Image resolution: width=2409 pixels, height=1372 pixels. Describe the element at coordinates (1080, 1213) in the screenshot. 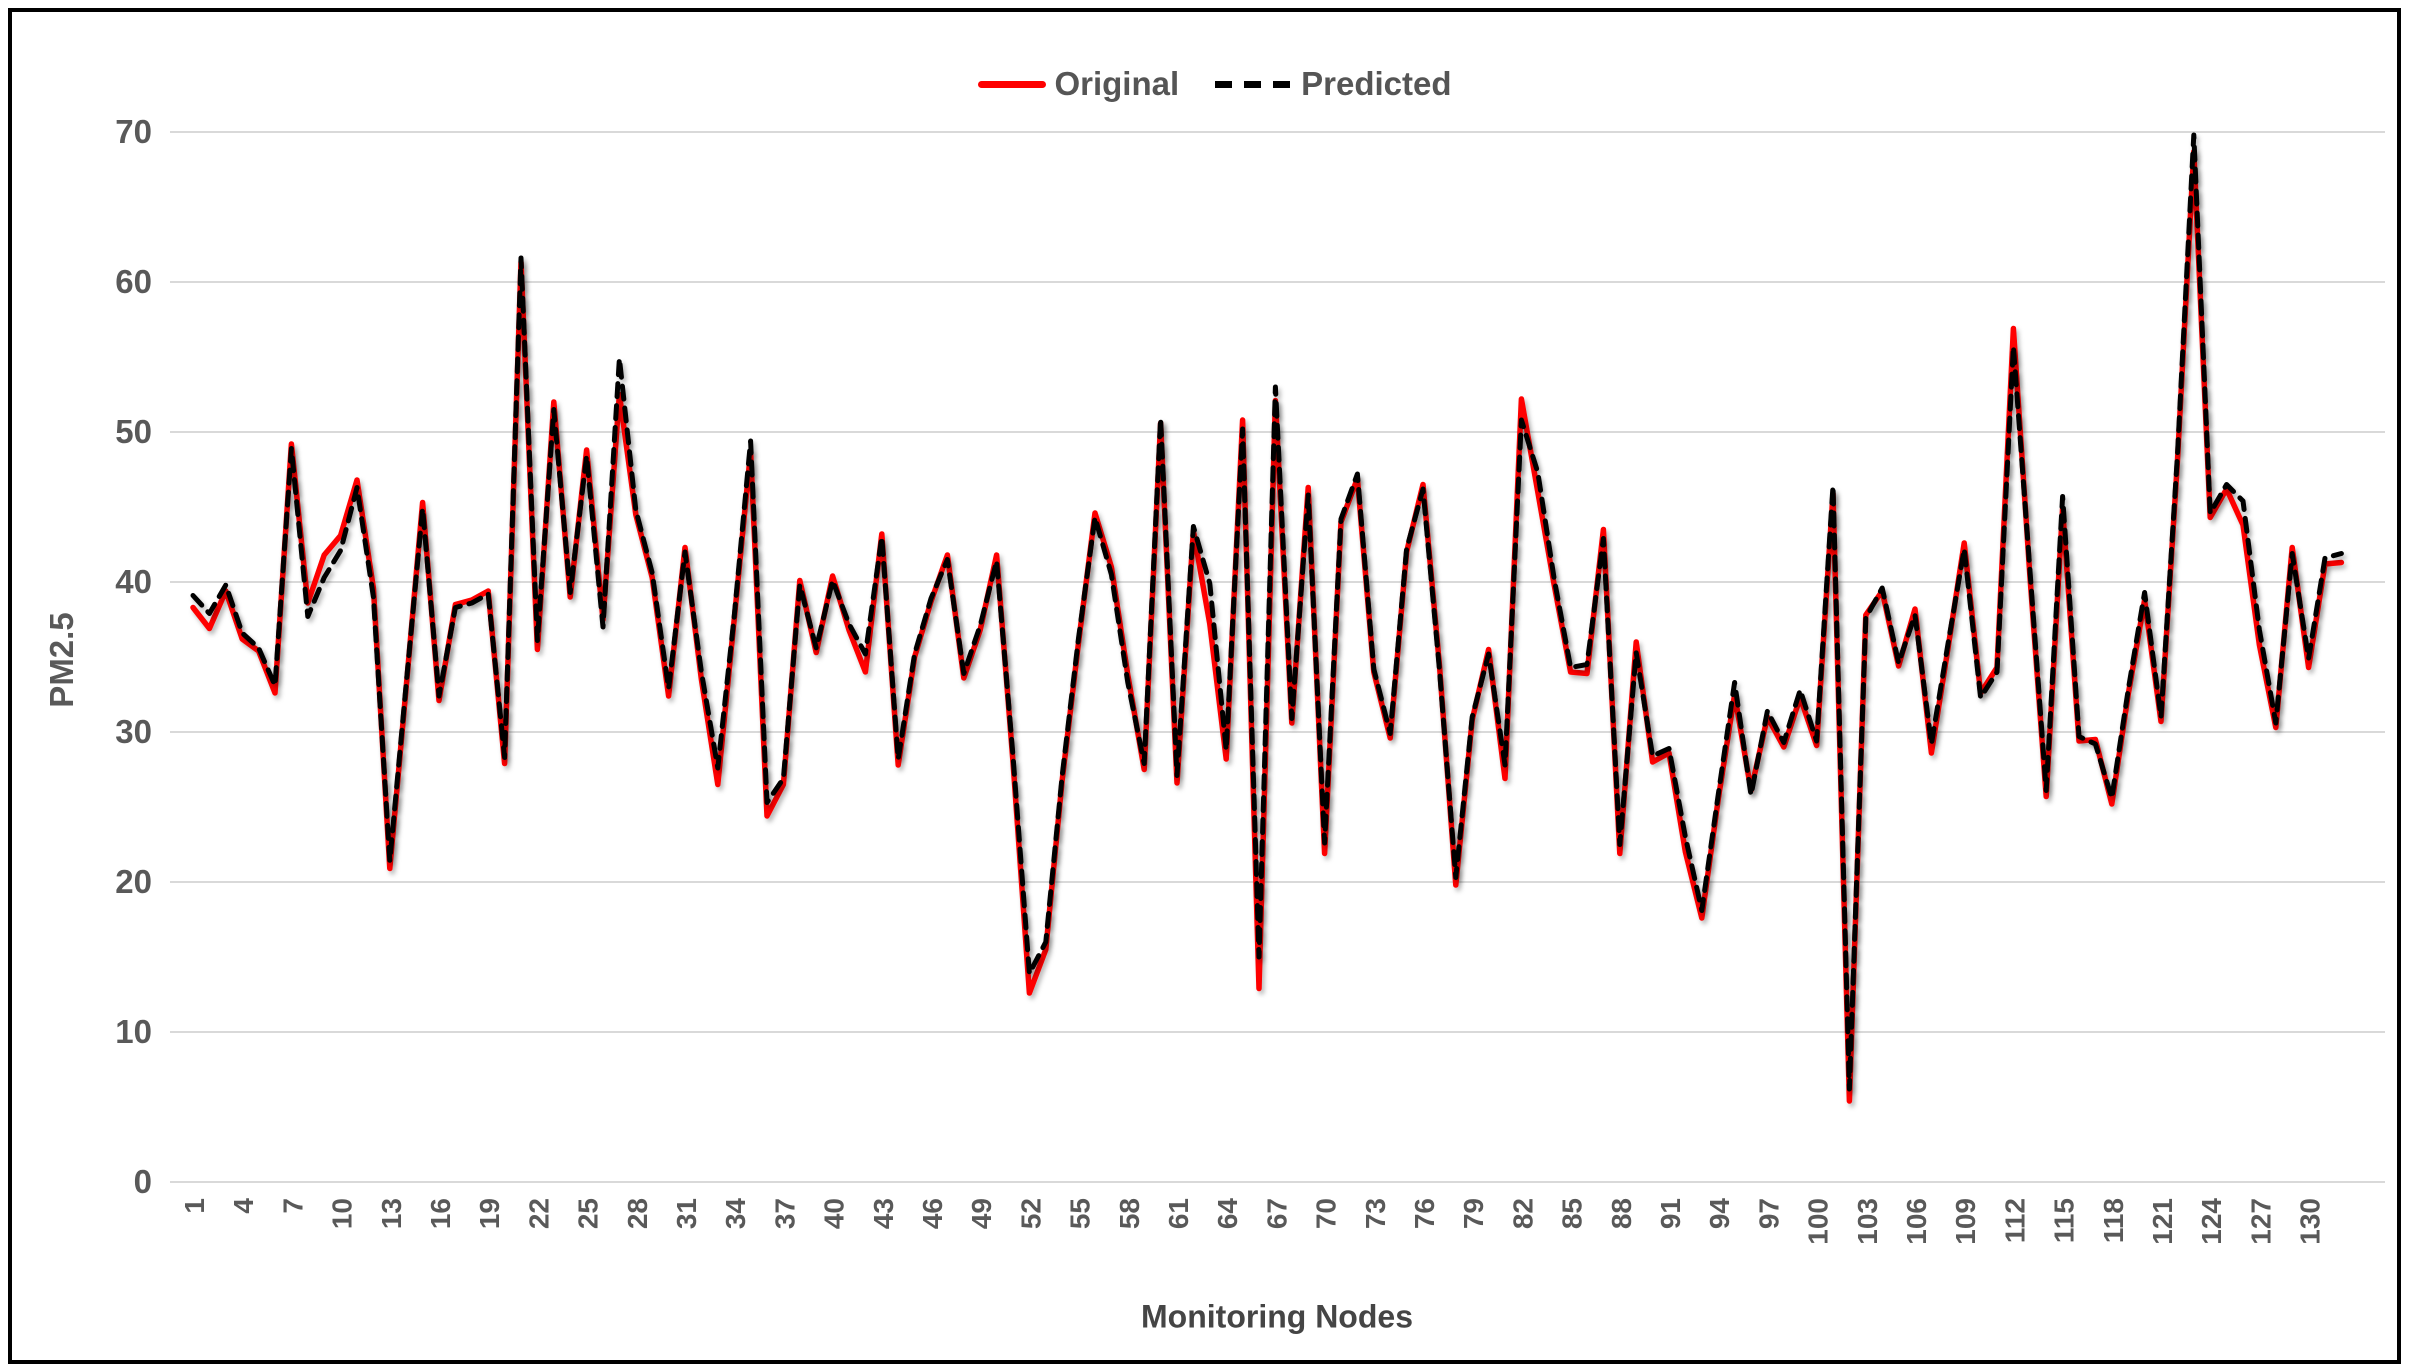

I see `x-tick-label: 55` at that location.